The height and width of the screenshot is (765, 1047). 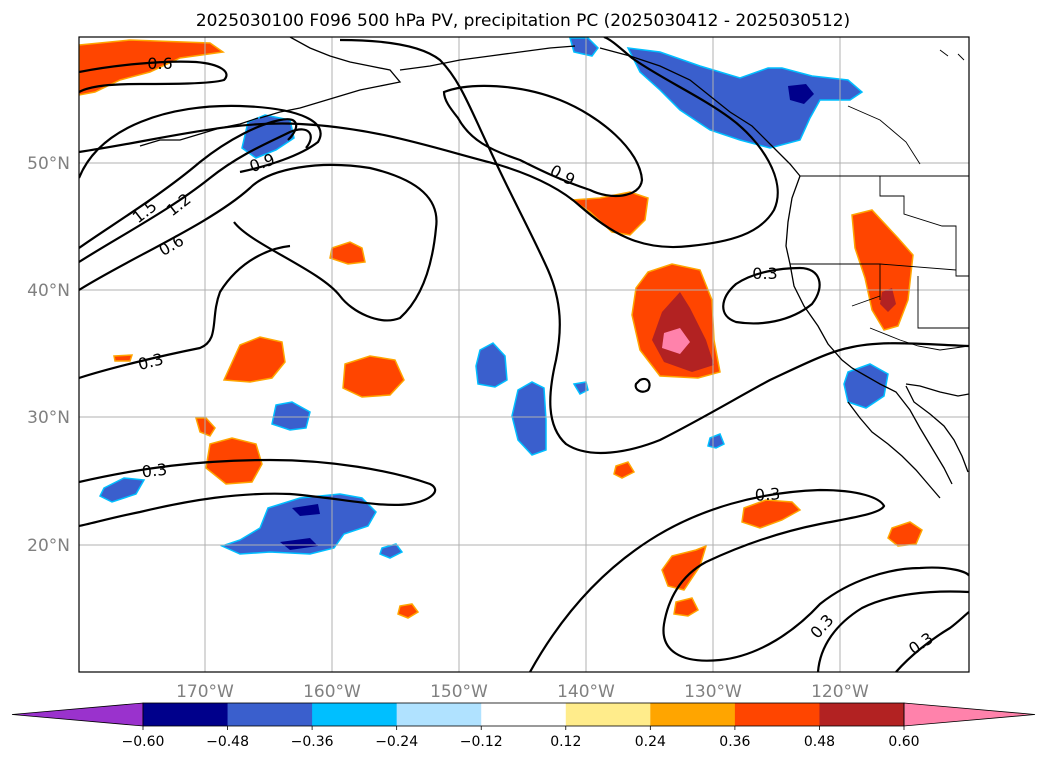 What do you see at coordinates (347, 253) in the screenshot?
I see `precip-area-a` at bounding box center [347, 253].